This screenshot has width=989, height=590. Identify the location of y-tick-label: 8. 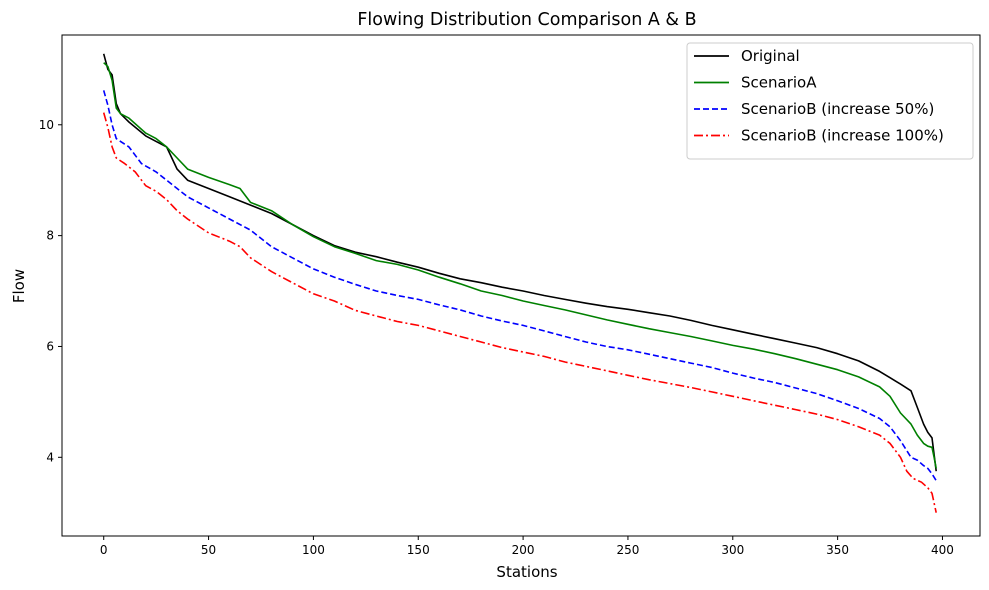
(50, 236).